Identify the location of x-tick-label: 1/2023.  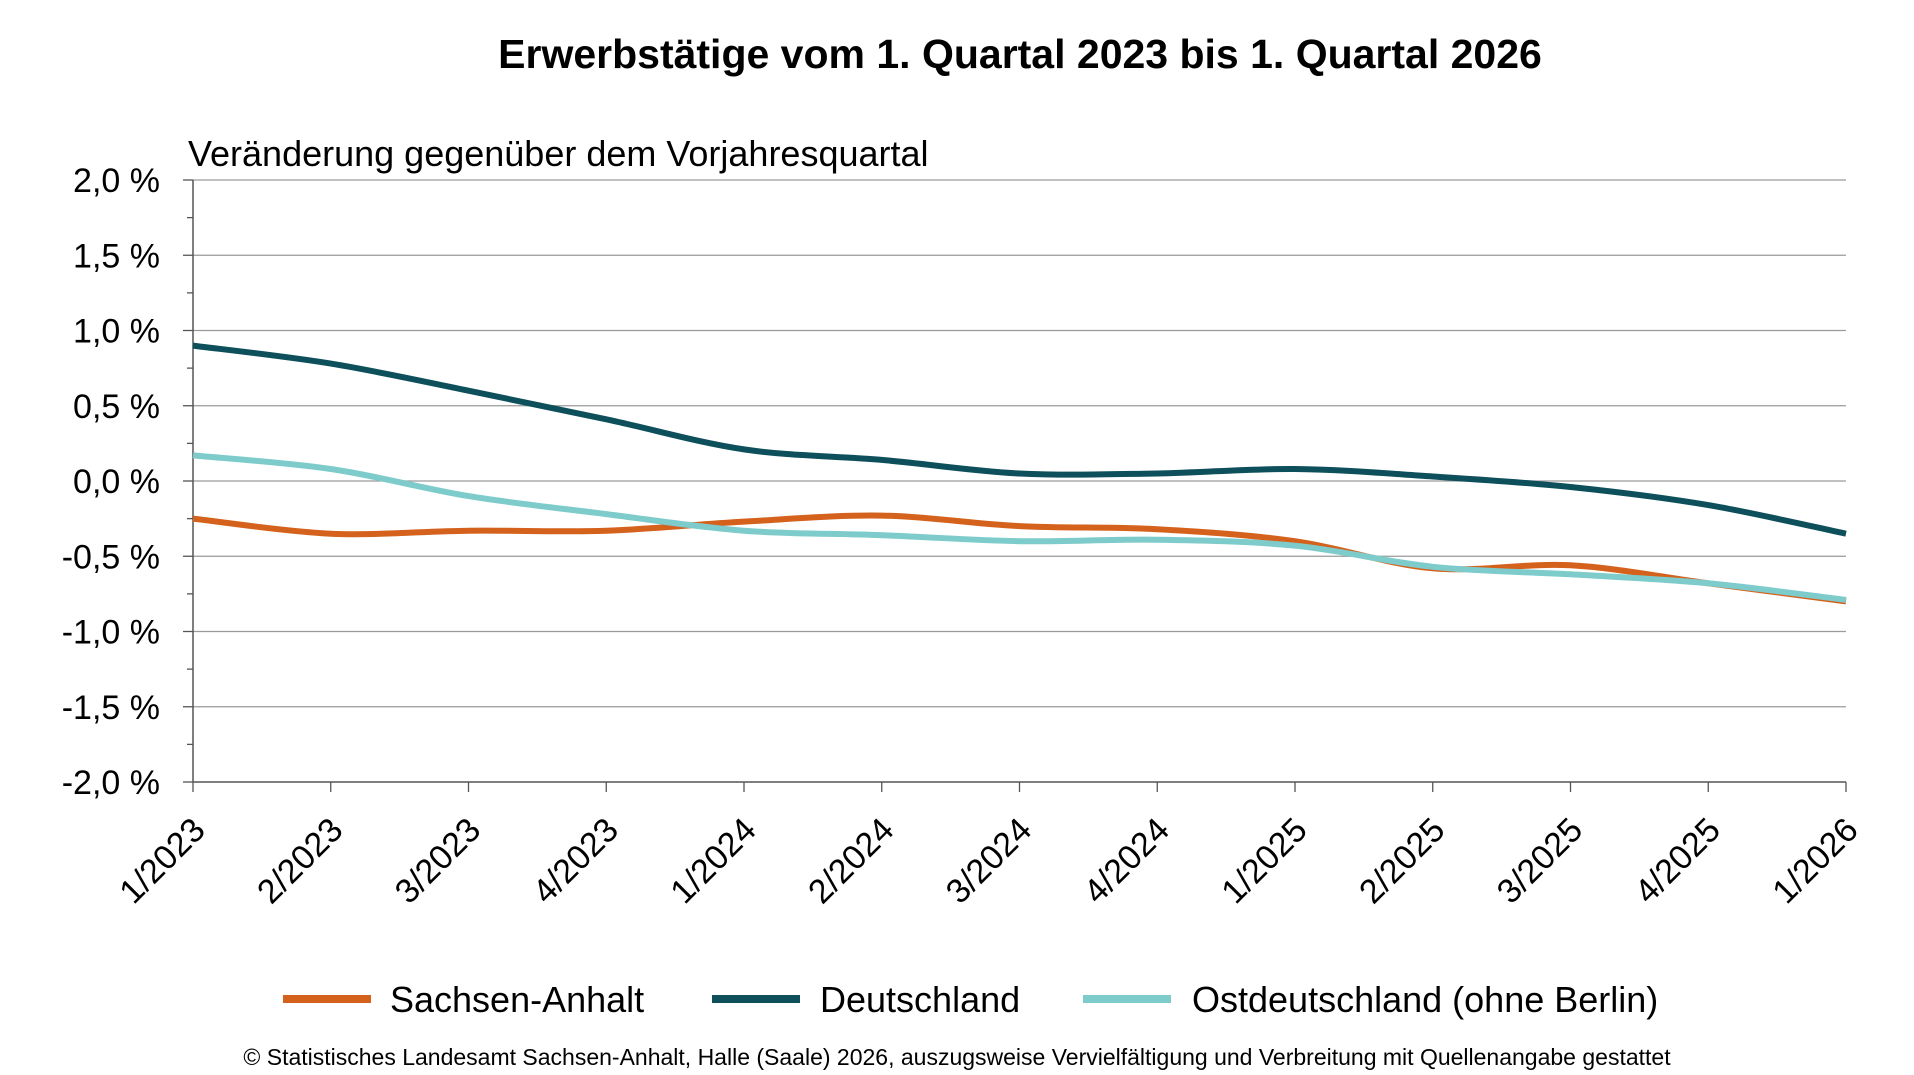
(162, 861).